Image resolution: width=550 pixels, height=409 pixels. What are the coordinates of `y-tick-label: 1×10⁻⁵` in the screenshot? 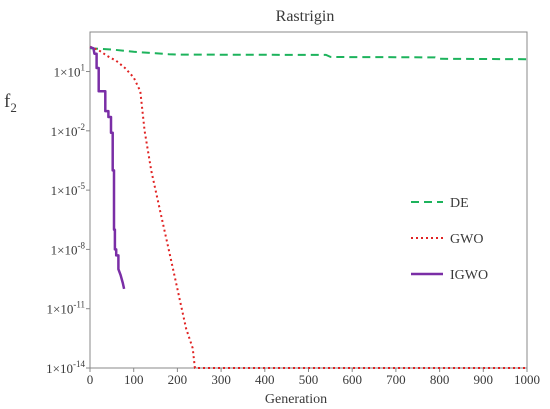 It's located at (68, 189).